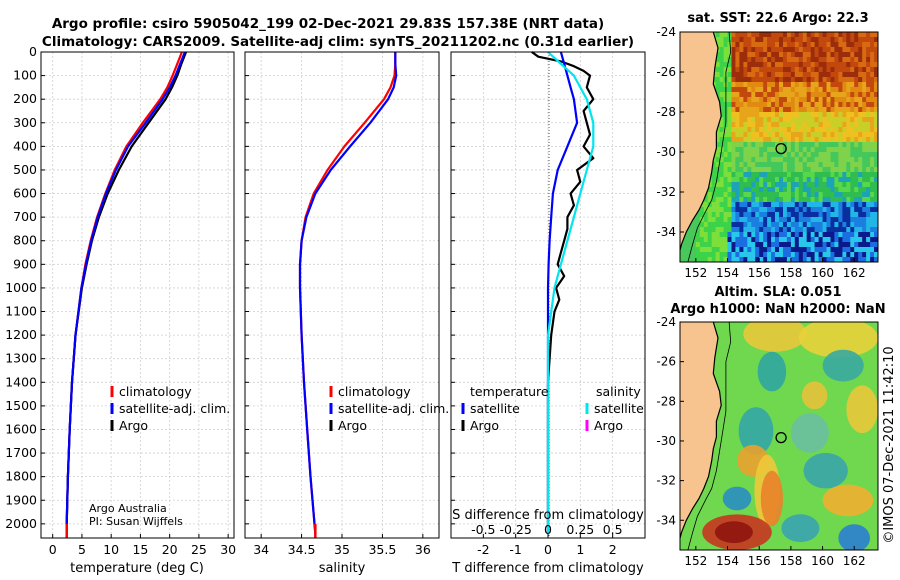  Describe the element at coordinates (727, 561) in the screenshot. I see `sla-lon-label-154: 154` at that location.